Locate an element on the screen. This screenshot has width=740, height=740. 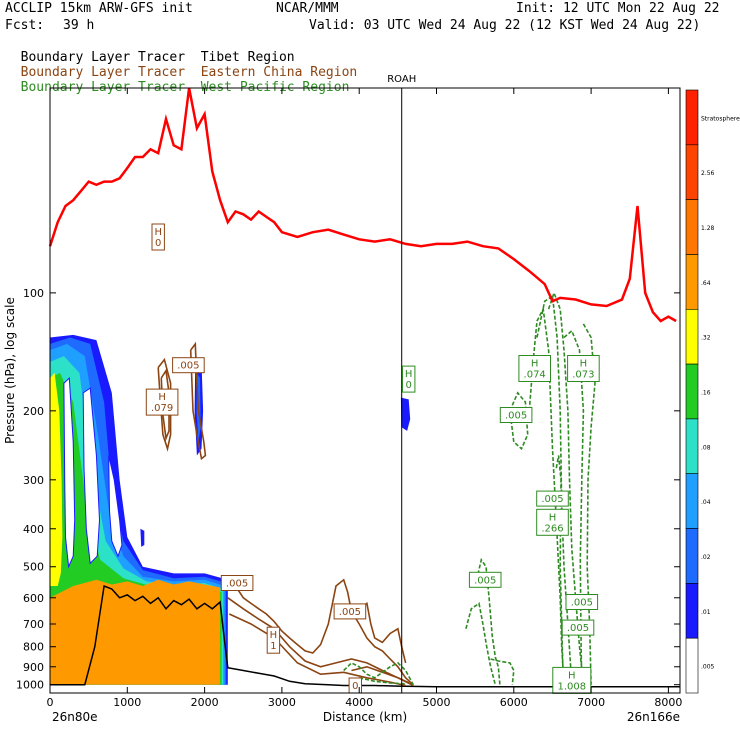
y-tick-label: 900 is located at coordinates (33, 667).